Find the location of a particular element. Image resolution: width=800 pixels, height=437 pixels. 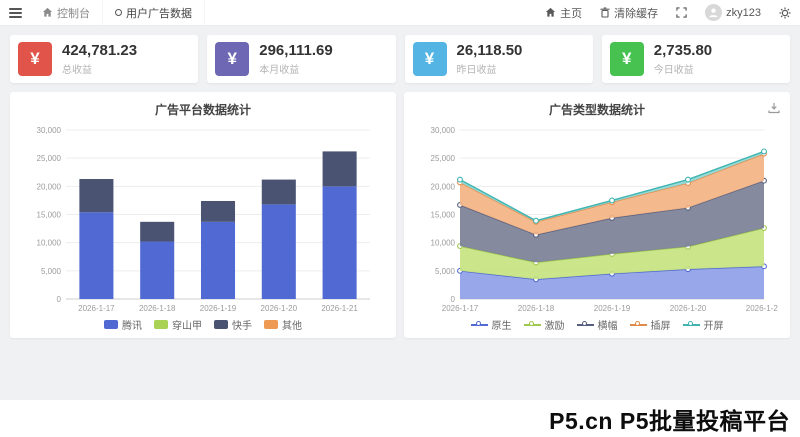

username: zky123 is located at coordinates (743, 12).